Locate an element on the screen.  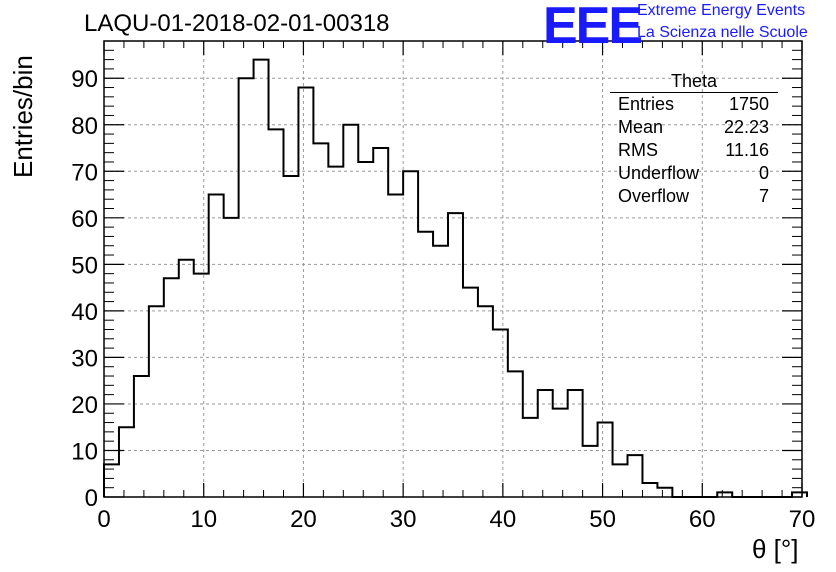
y-axis-label: Entries/bin is located at coordinates (23, 116).